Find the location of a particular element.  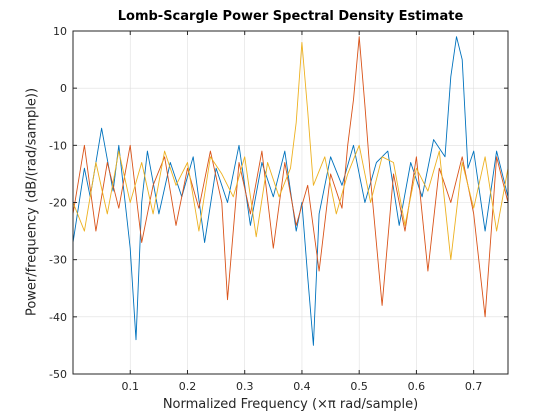

y-tick-label: -40 is located at coordinates (58, 317).